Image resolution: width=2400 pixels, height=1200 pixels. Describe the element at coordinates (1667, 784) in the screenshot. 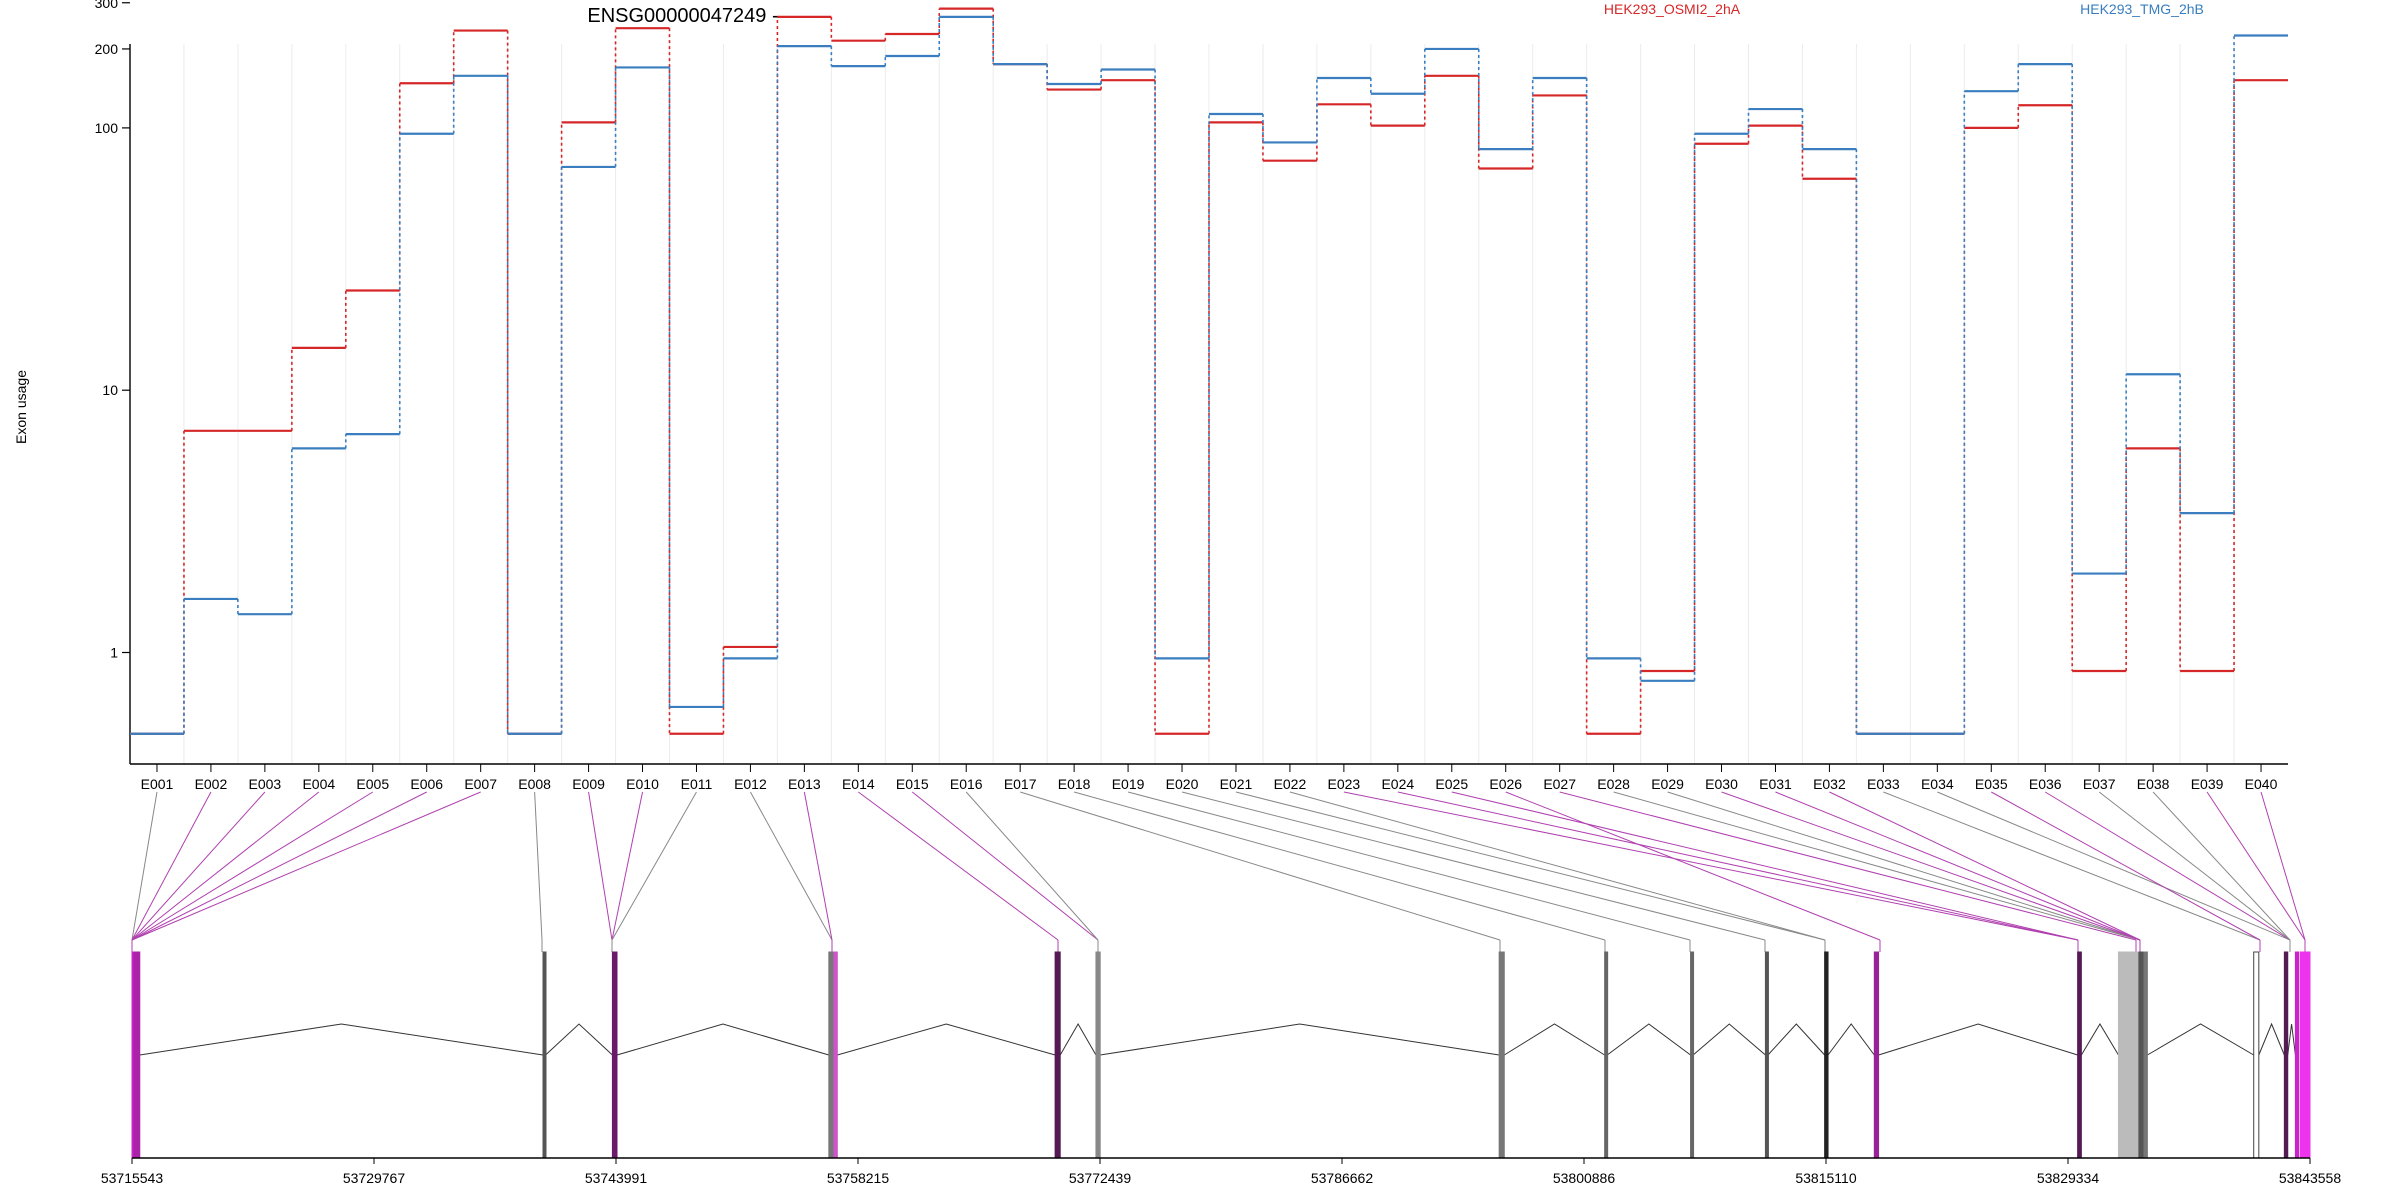

I see `x-tick-label: E029` at that location.